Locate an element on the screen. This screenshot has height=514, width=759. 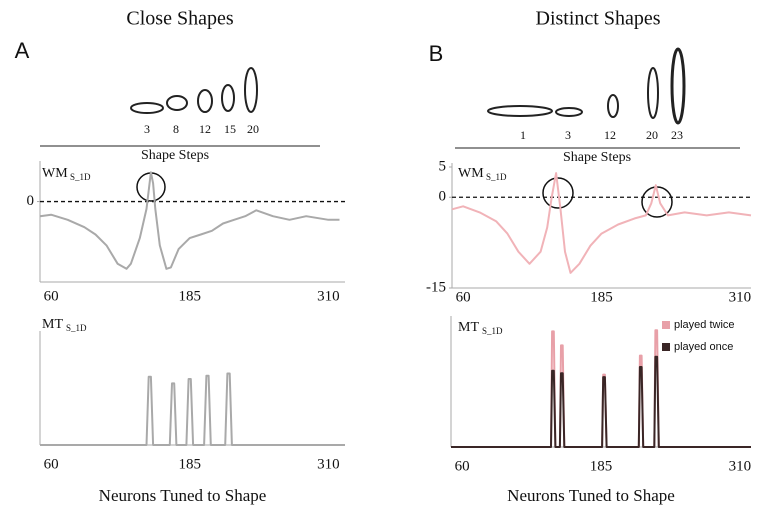
panel-title: Close Shapes is located at coordinates (179, 19).